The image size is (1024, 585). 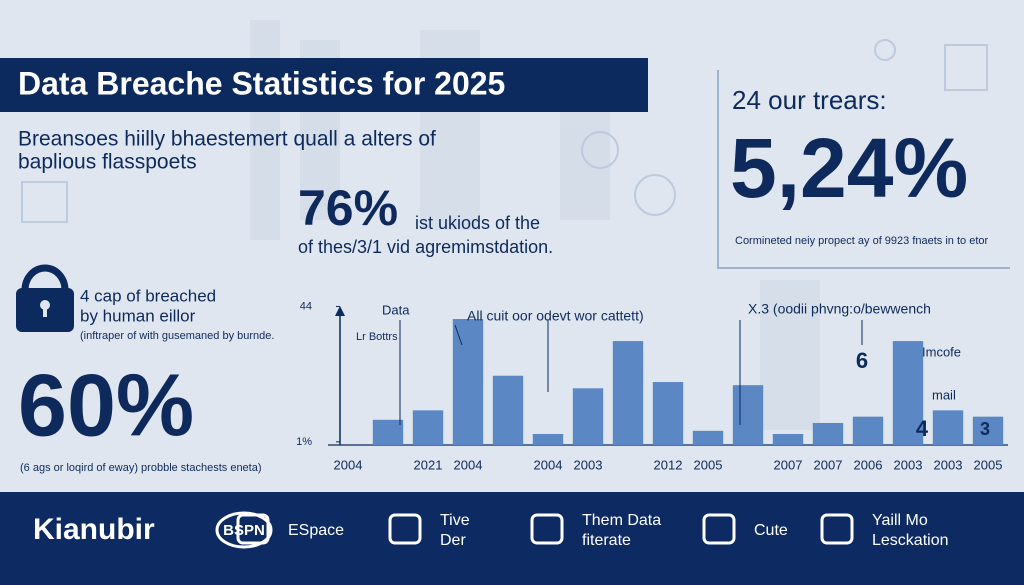 I want to click on annotation: 3, so click(x=985, y=429).